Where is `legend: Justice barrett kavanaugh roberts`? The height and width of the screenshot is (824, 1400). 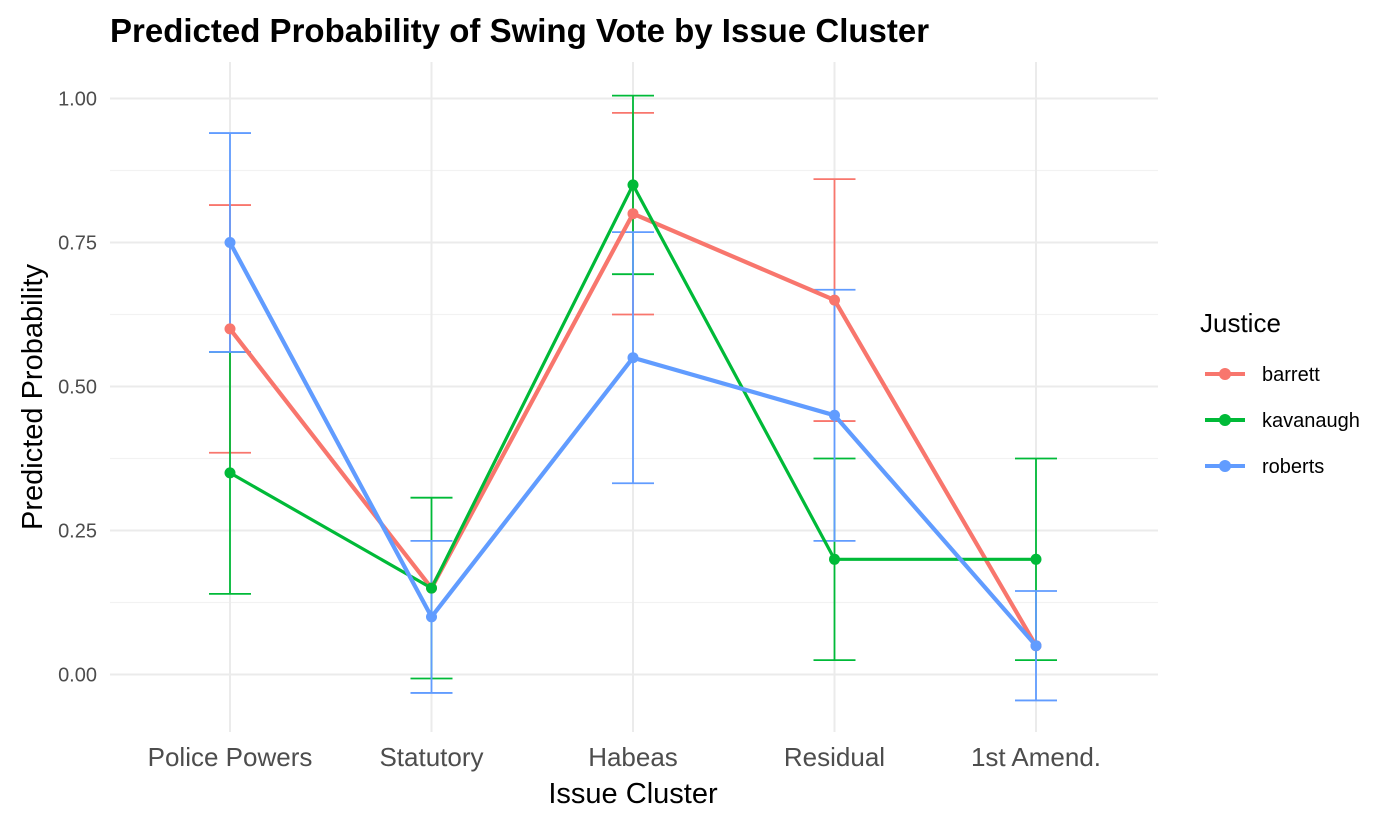
legend: Justice barrett kavanaugh roberts is located at coordinates (1280, 393).